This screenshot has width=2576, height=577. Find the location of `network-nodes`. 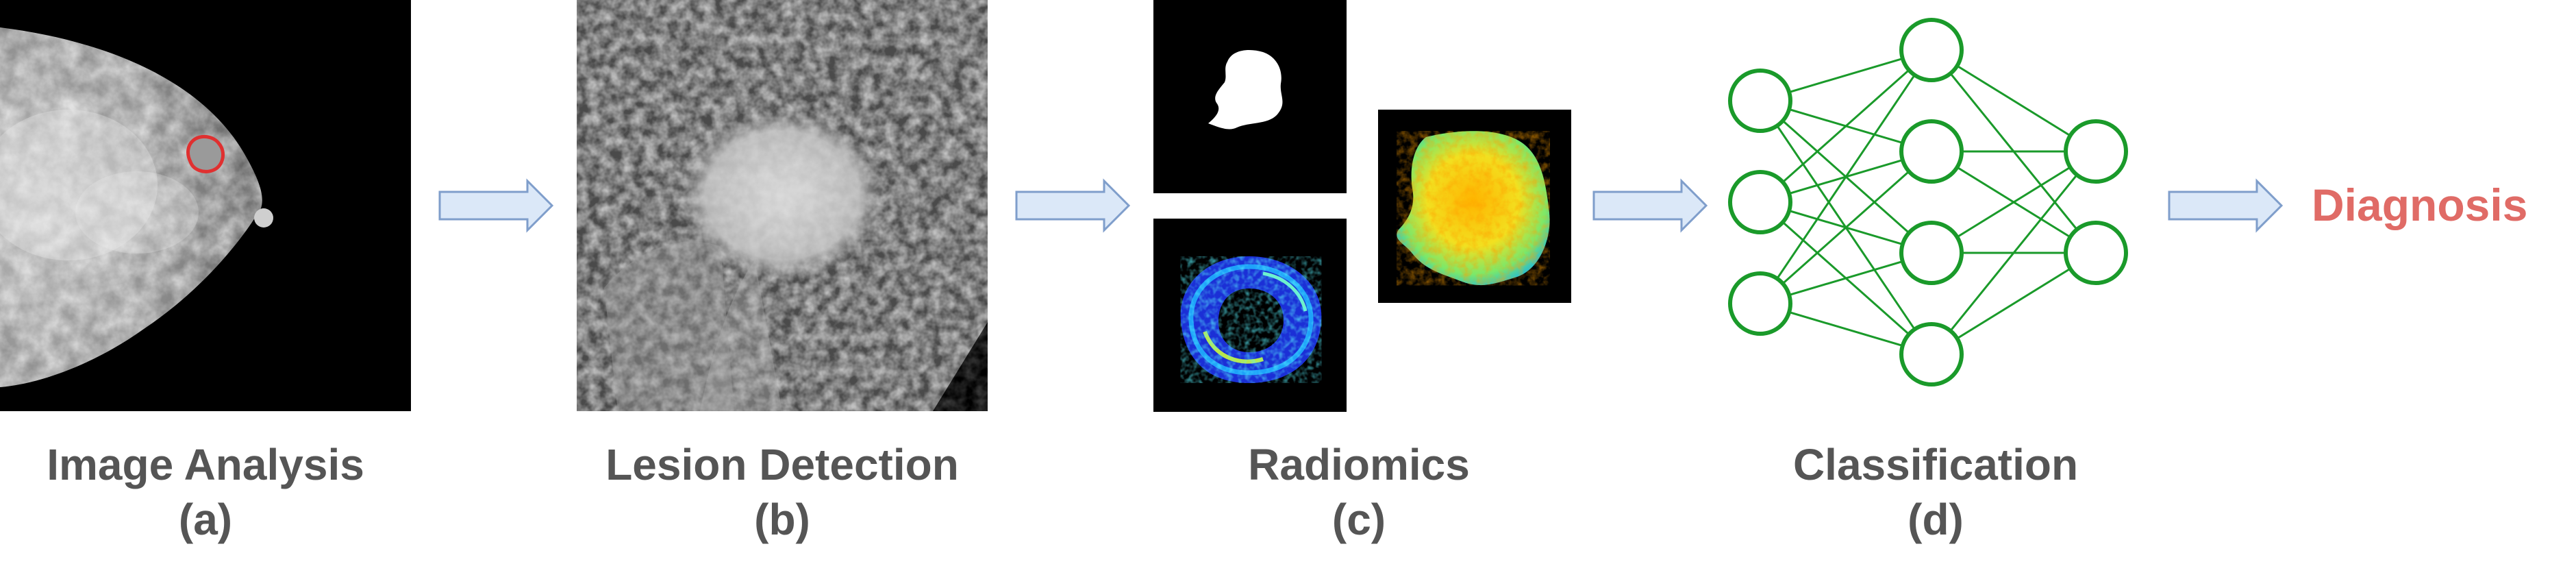

network-nodes is located at coordinates (1928, 202).